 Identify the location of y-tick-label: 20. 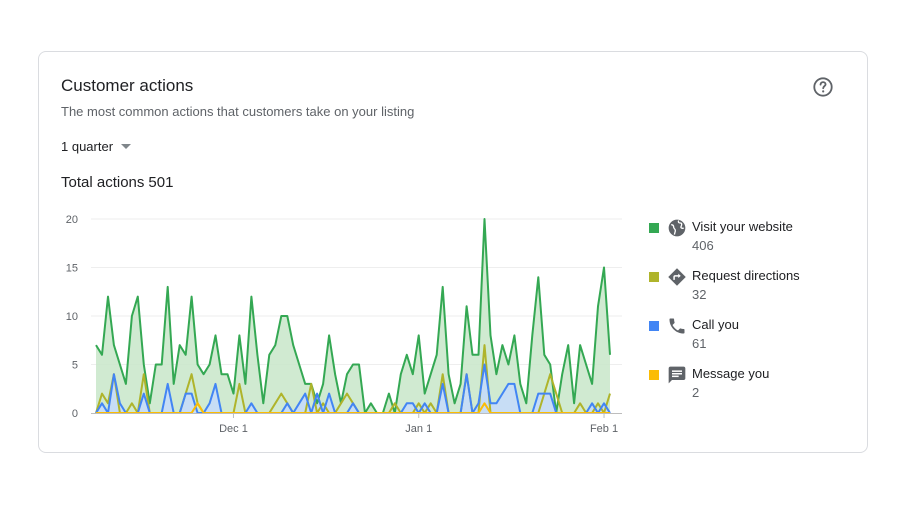
(72, 220).